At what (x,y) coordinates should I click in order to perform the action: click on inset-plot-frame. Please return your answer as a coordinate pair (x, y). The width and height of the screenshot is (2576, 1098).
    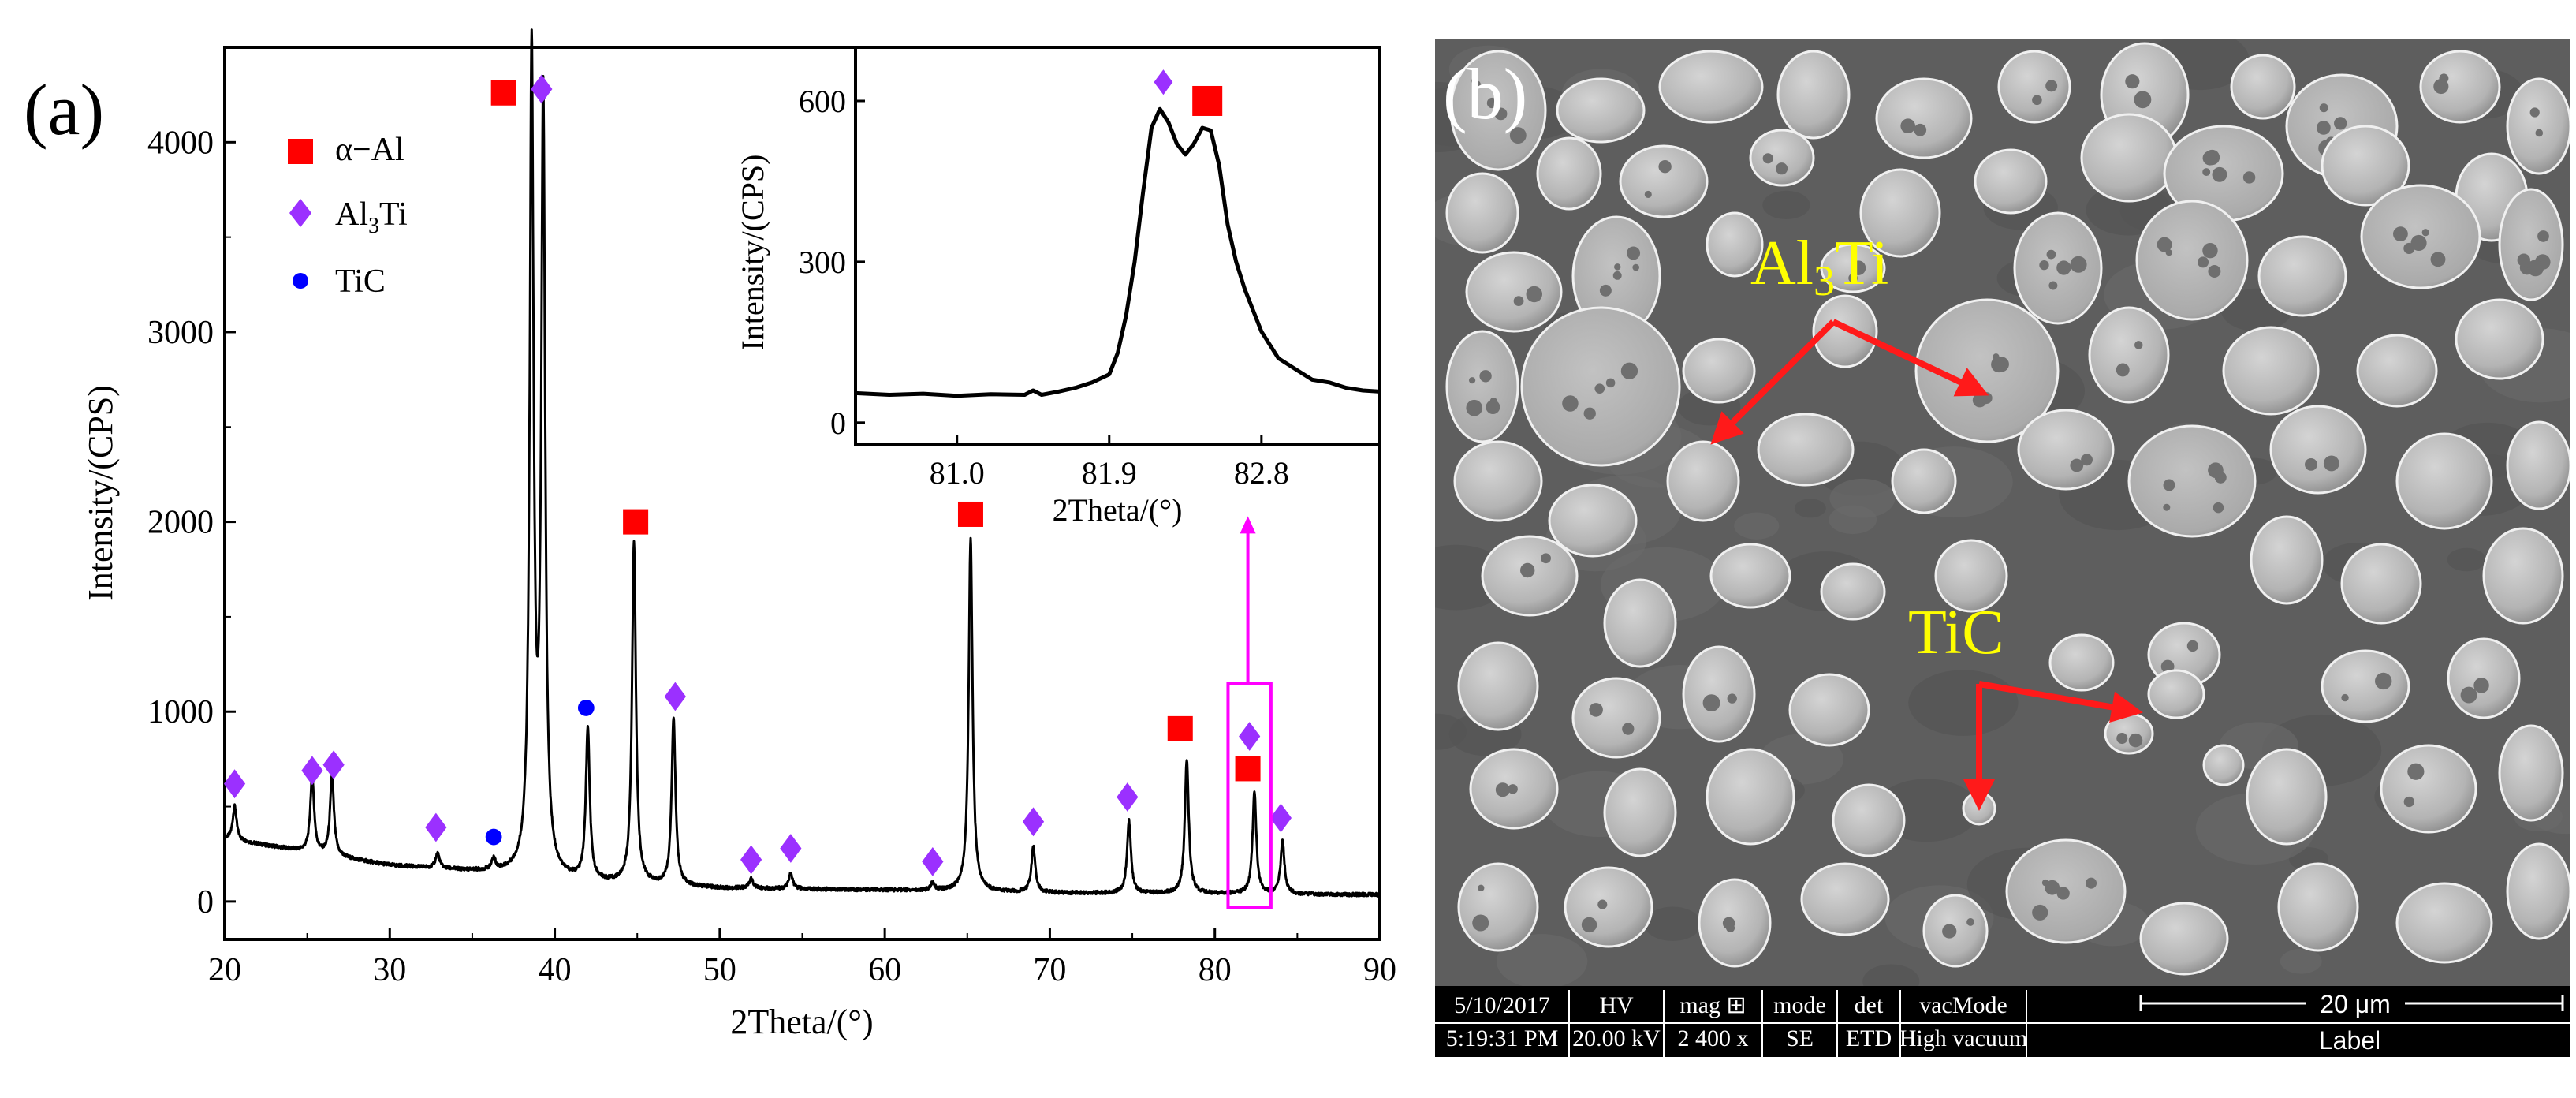
    Looking at the image, I should click on (1117, 246).